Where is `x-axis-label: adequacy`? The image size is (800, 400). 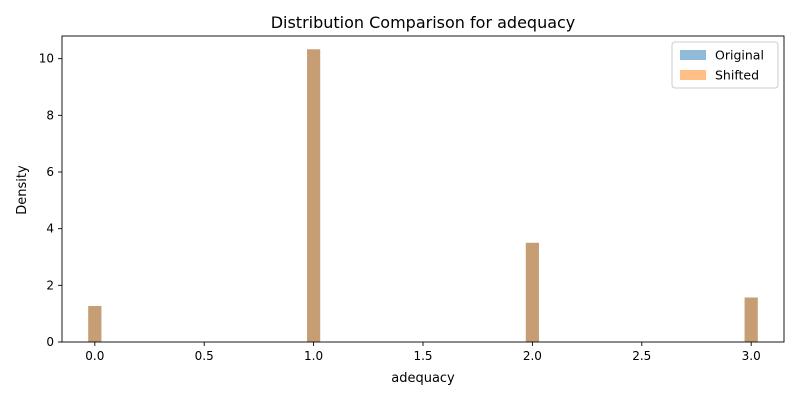
x-axis-label: adequacy is located at coordinates (423, 378).